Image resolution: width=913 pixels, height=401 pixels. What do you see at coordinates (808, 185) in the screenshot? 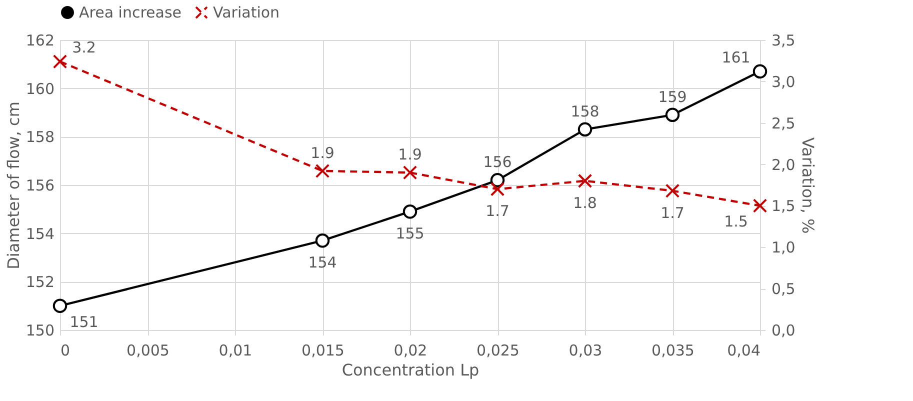
I see `y2-axis-title: Variation, %` at bounding box center [808, 185].